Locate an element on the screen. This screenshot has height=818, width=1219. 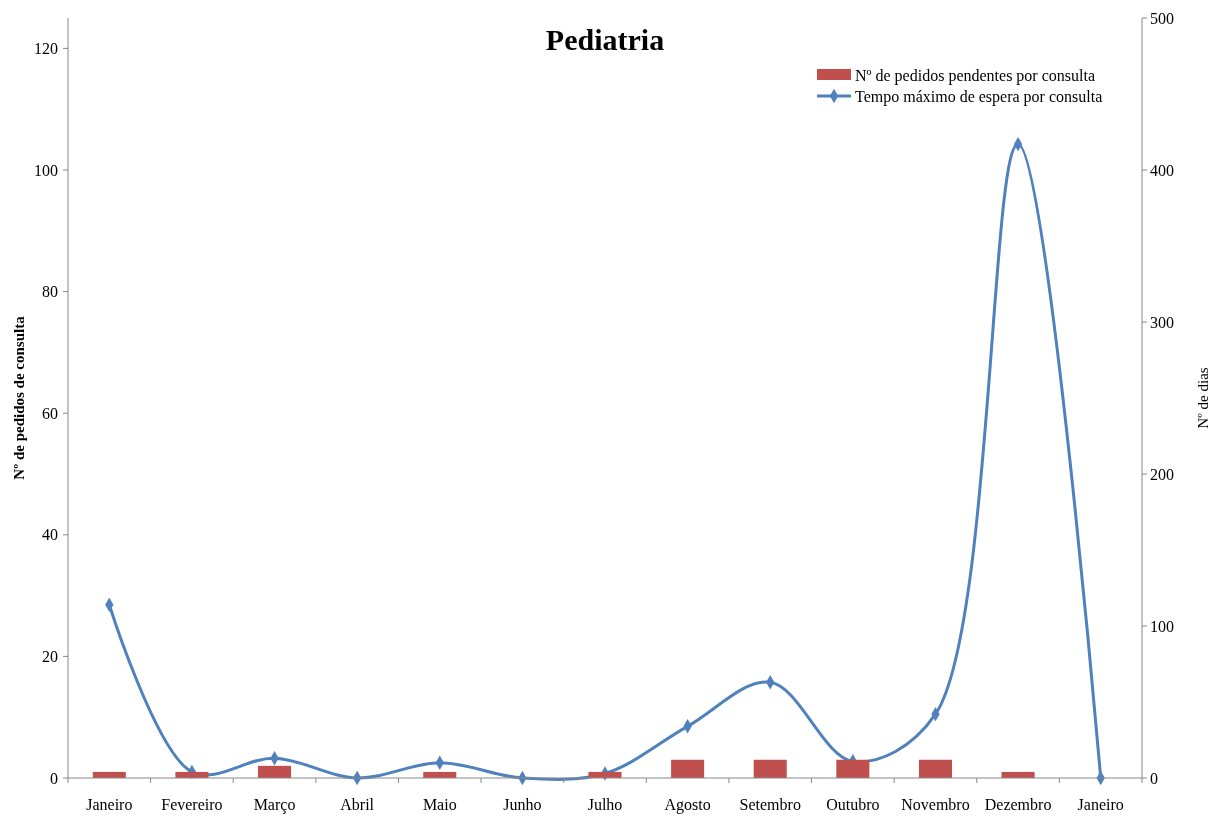
x-tick-label: Abril is located at coordinates (357, 804).